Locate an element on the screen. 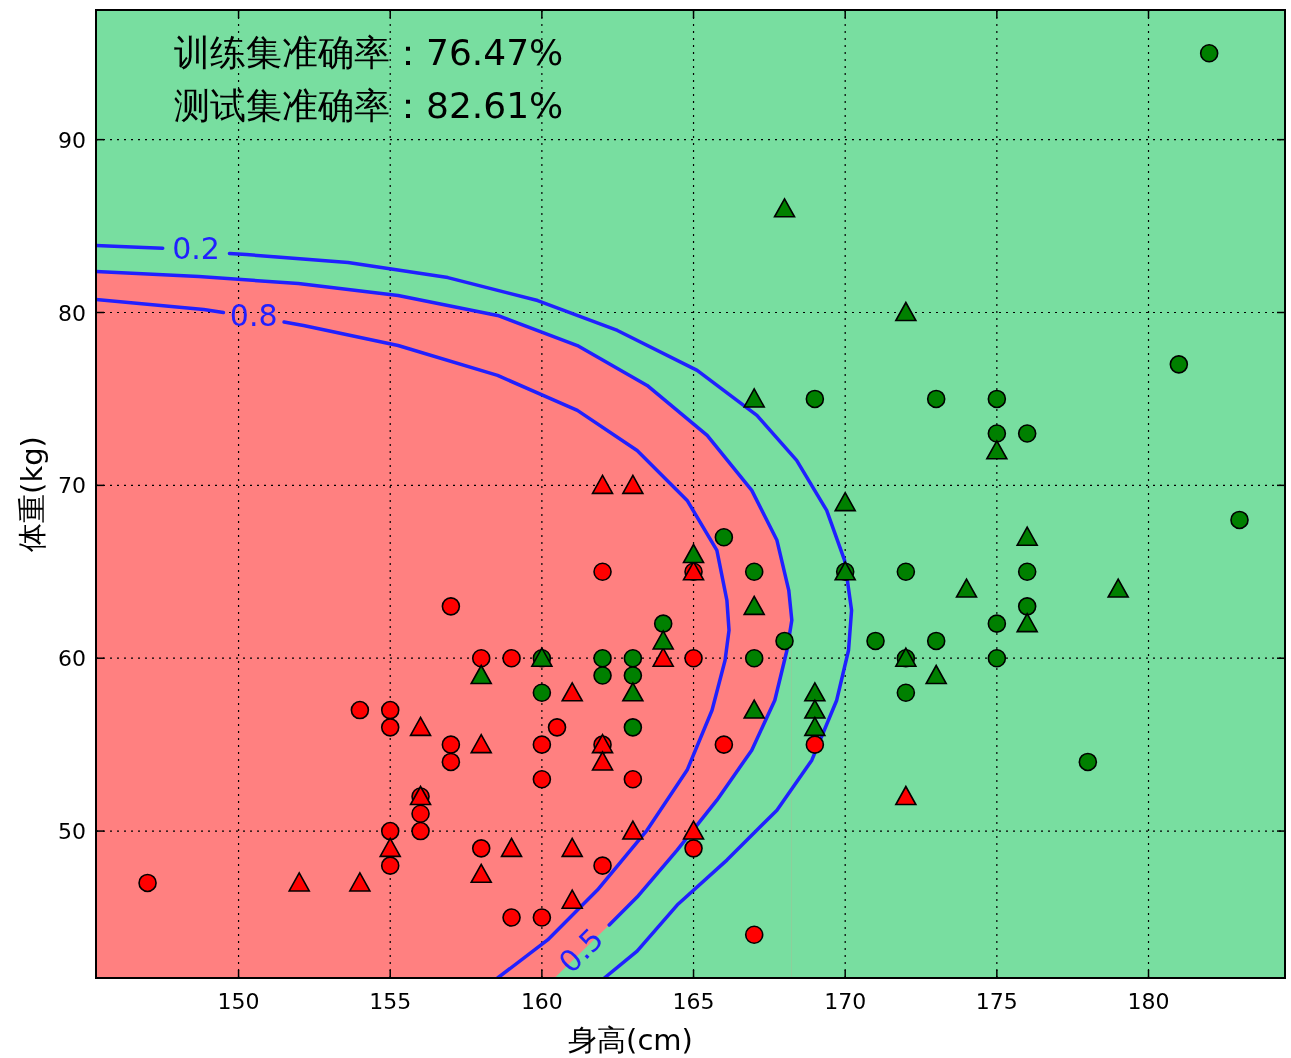 This screenshot has width=1291, height=1058. y-axis-title: 体重(kg) is located at coordinates (32, 494).